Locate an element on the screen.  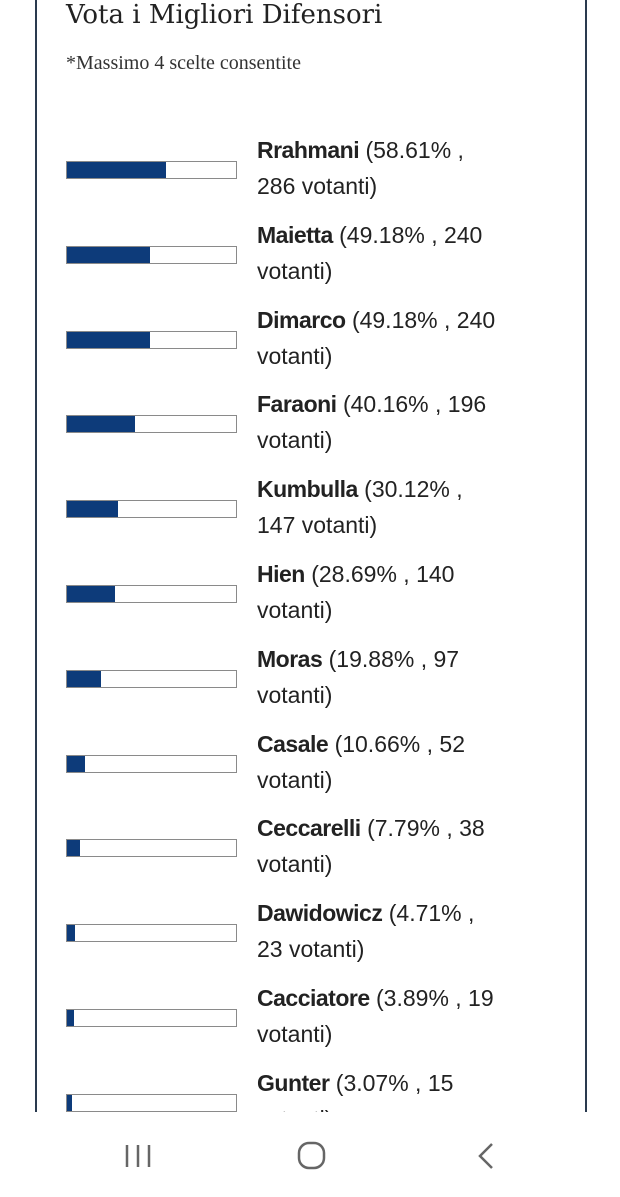
option-name: Dawidowicz is located at coordinates (320, 913).